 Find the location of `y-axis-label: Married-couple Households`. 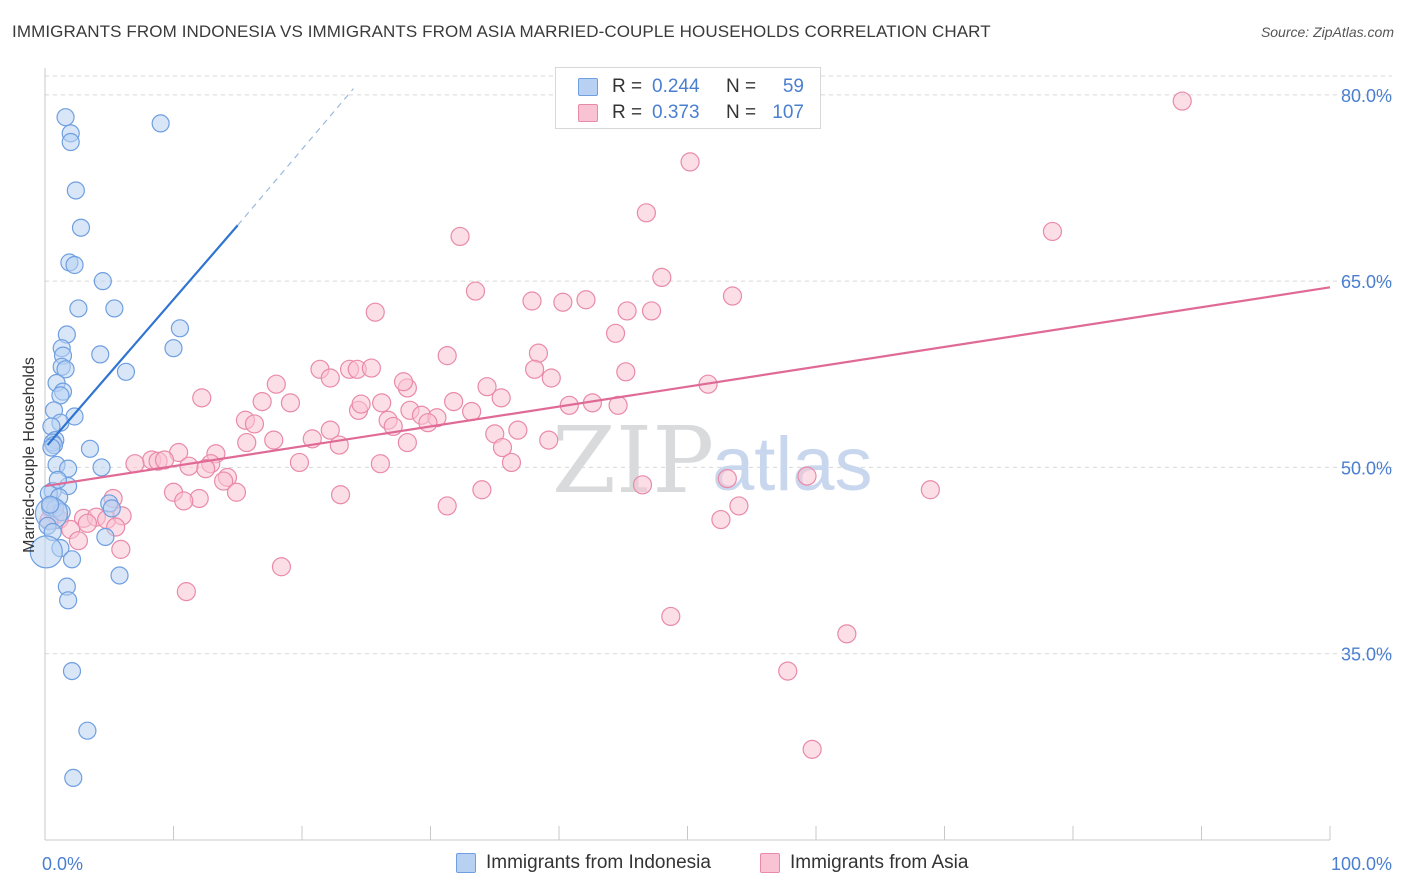

y-axis-label: Married-couple Households is located at coordinates (29, 455).